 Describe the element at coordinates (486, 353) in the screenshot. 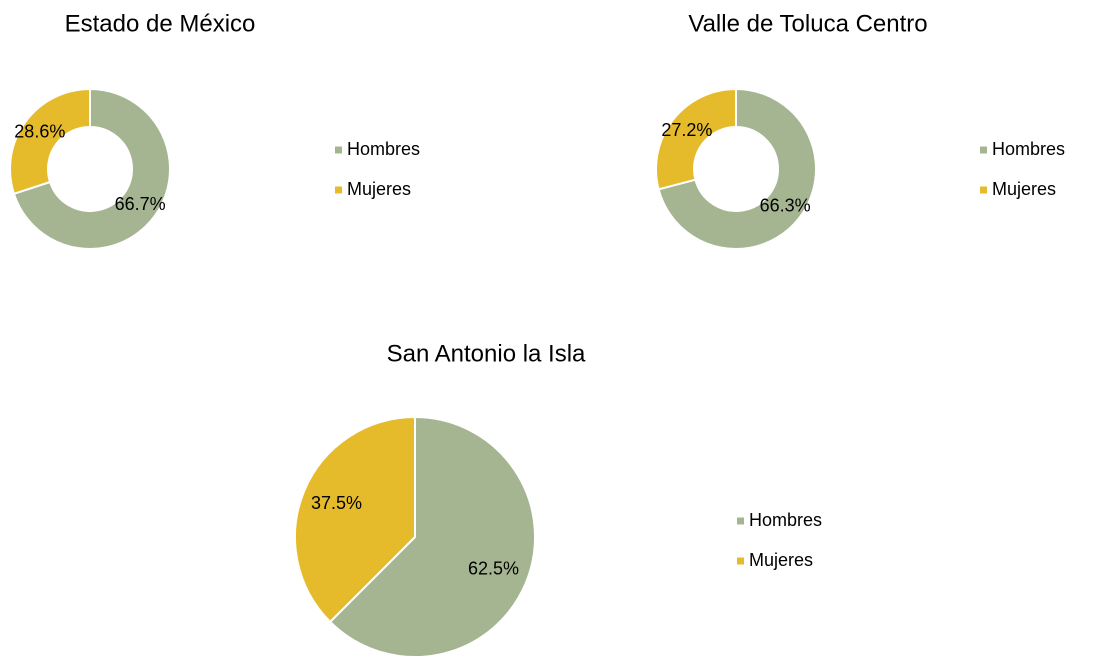

I see `chart-title: San Antonio la Isla` at that location.